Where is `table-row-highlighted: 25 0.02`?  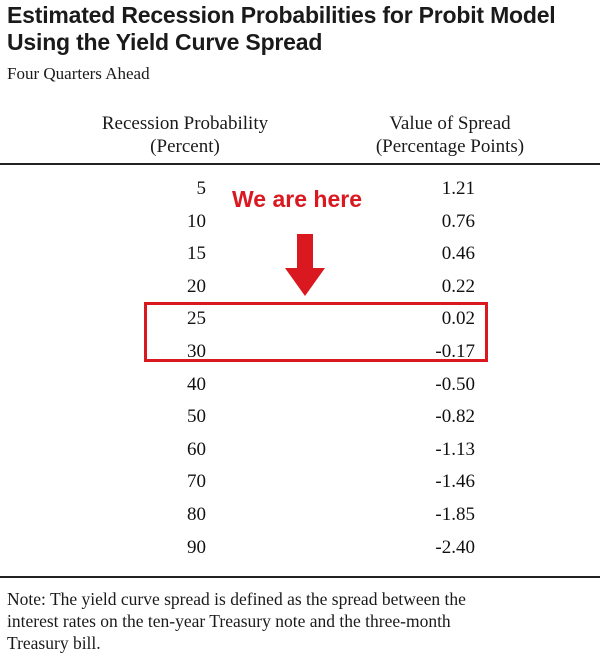 table-row-highlighted: 25 0.02 is located at coordinates (300, 320).